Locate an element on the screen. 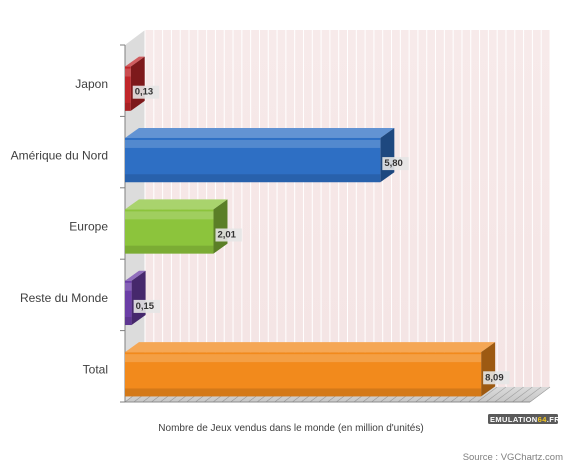  category-label: Amérique du Nord is located at coordinates (59, 155).